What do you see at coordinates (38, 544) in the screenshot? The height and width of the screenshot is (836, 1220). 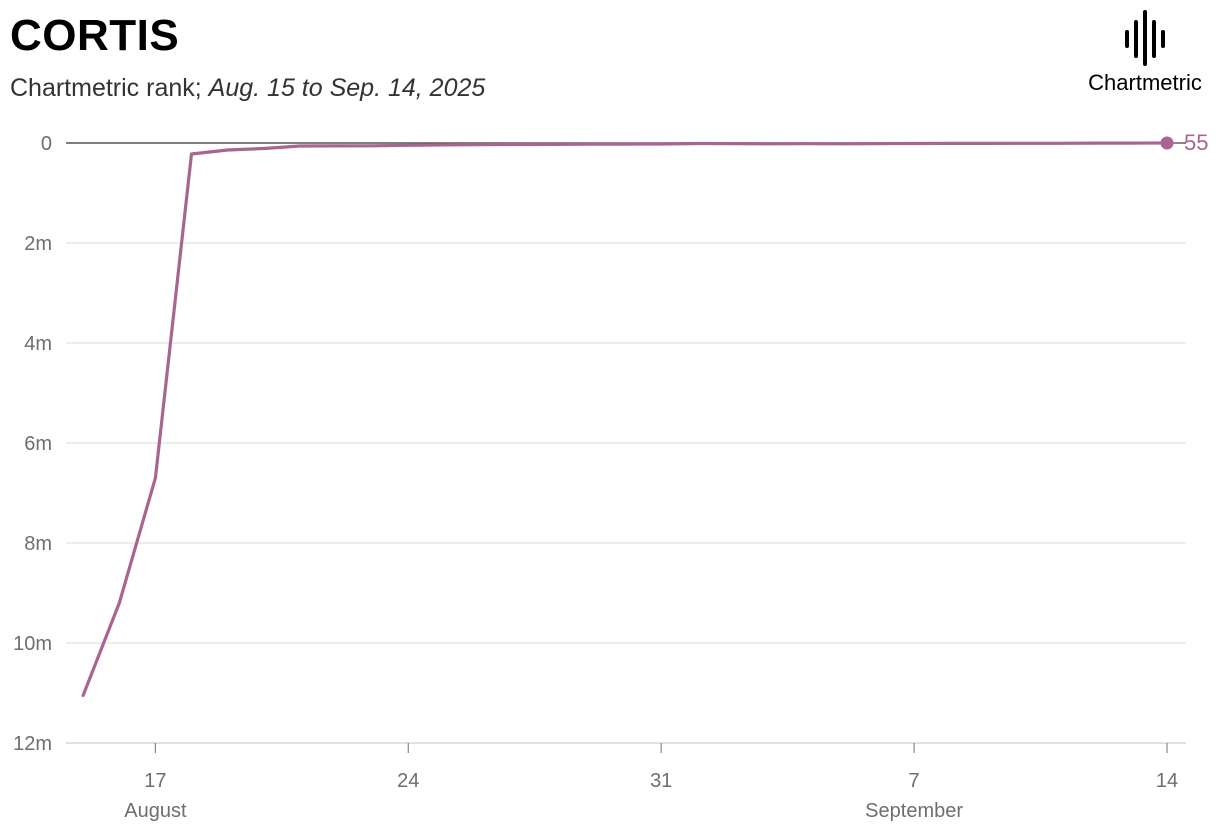 I see `y-tick-label: 8m` at bounding box center [38, 544].